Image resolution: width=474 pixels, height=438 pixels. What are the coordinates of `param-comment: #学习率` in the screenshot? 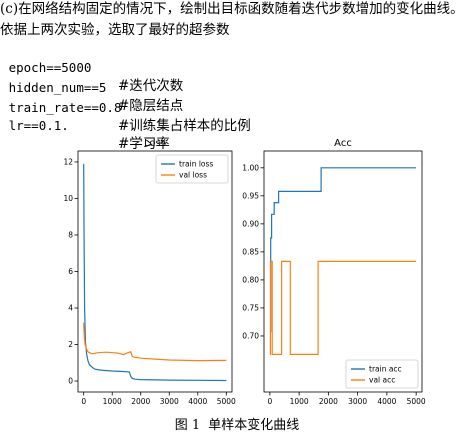 It's located at (144, 144).